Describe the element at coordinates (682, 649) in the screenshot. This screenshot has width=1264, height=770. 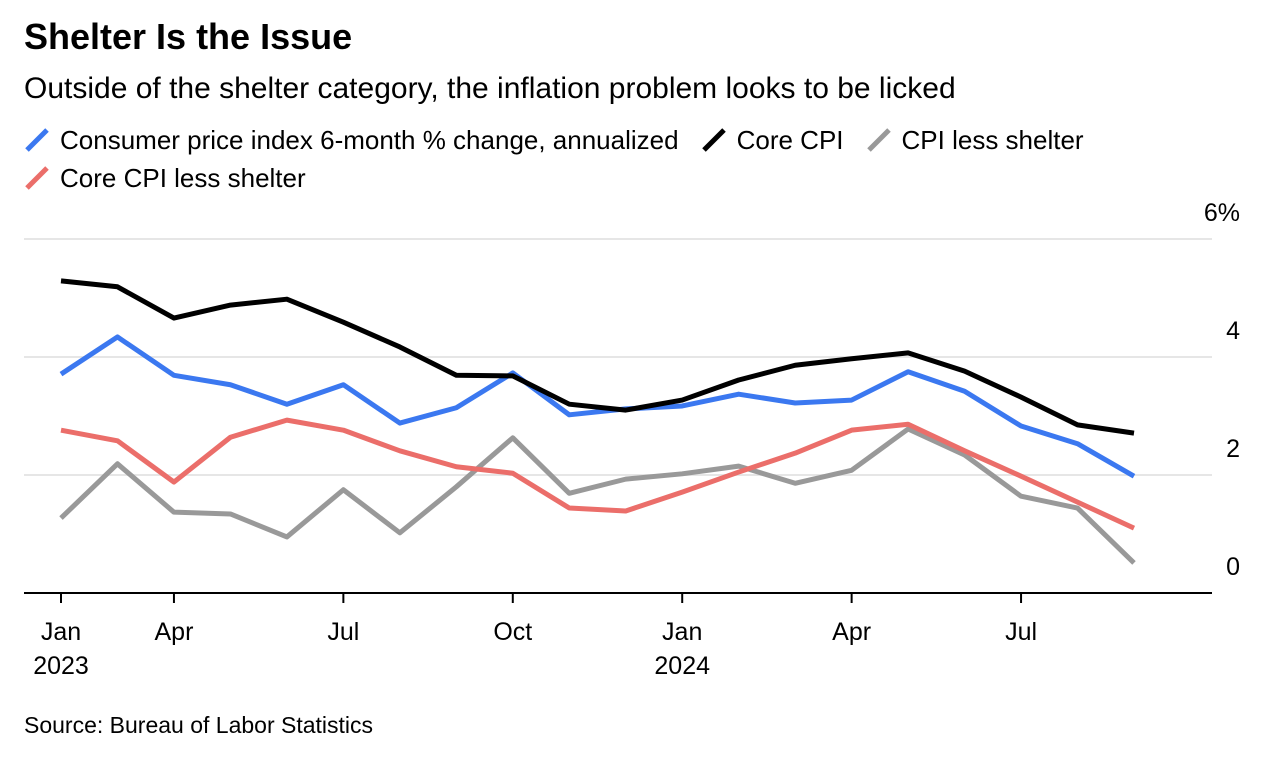
I see `x-tick-label: Jan 2024` at that location.